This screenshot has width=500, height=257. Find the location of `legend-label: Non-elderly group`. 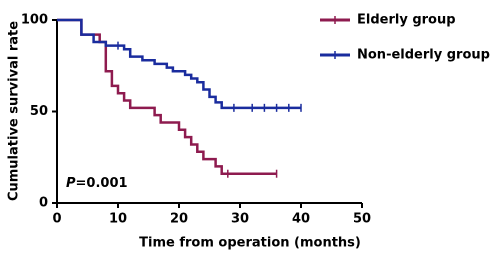

legend-label: Non-elderly group is located at coordinates (423, 55).